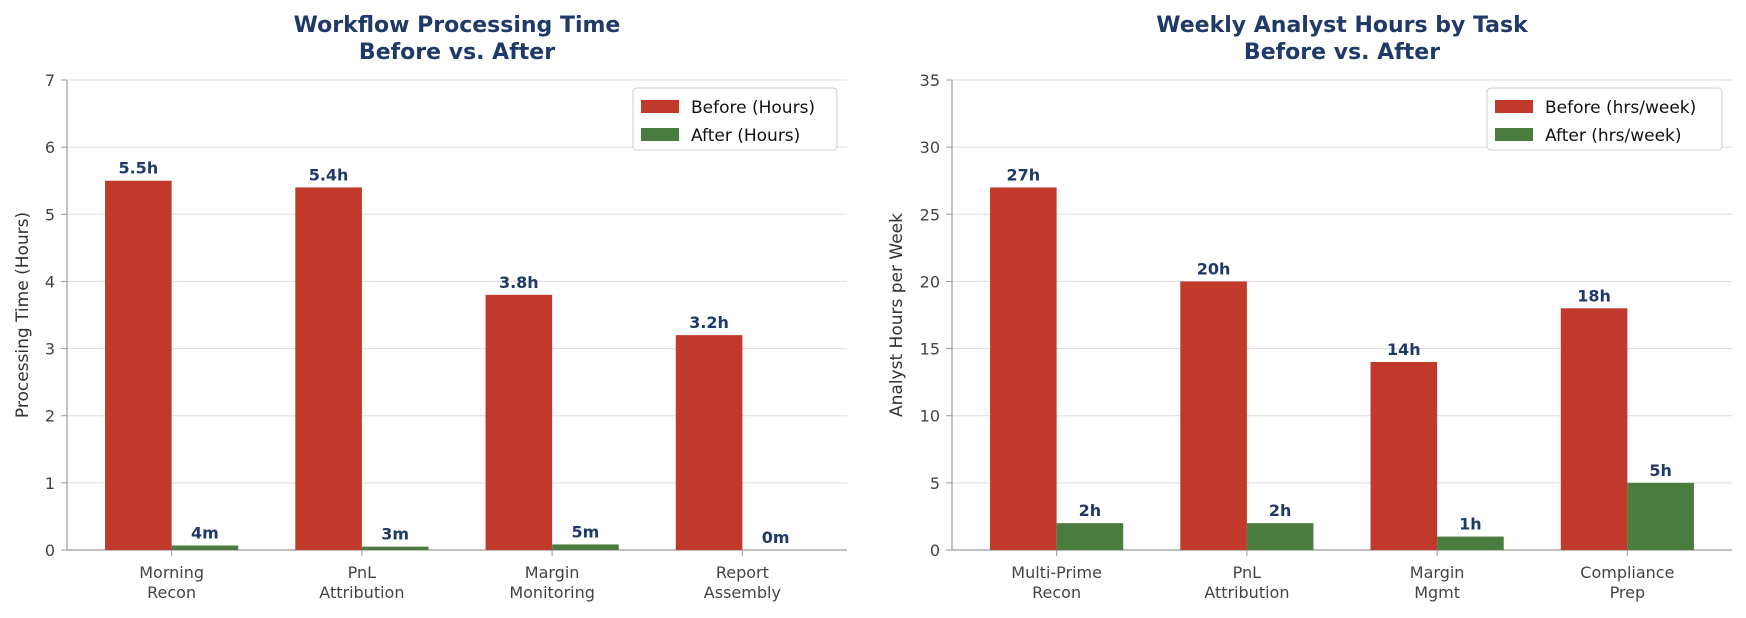 This screenshot has width=1746, height=618. Describe the element at coordinates (1470, 524) in the screenshot. I see `data-label: 1h` at that location.